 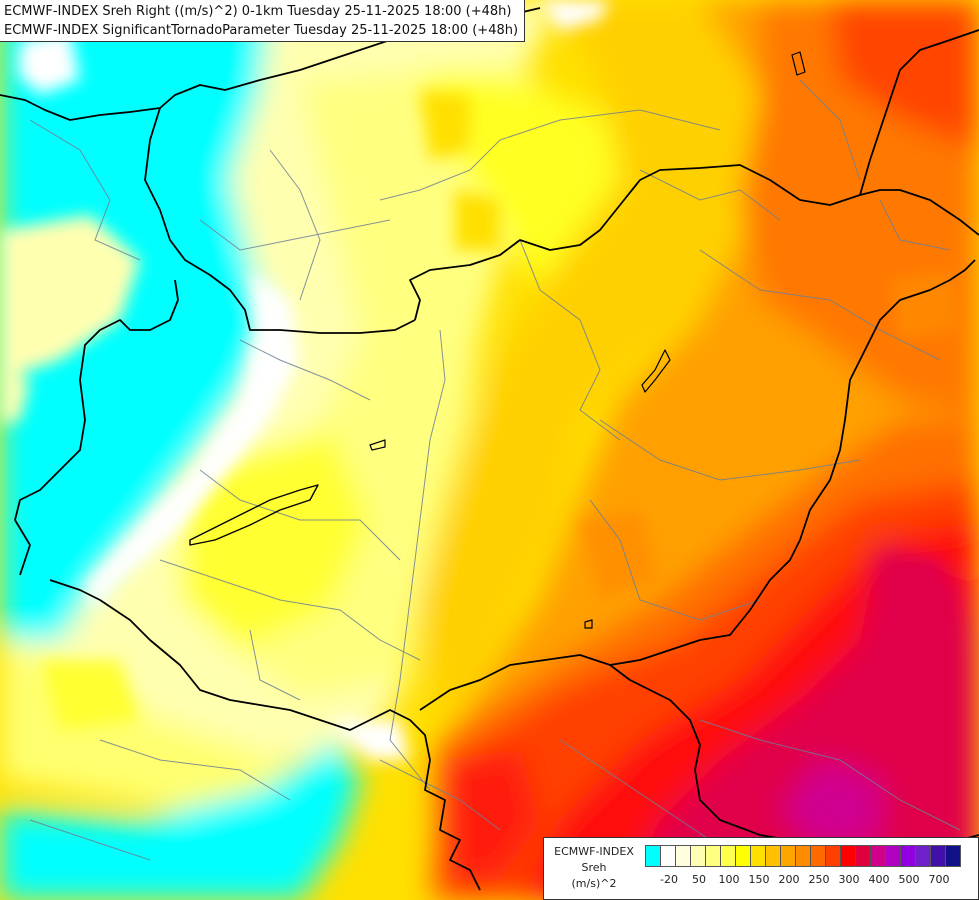 What do you see at coordinates (789, 879) in the screenshot?
I see `legend-tick-label: 200` at bounding box center [789, 879].